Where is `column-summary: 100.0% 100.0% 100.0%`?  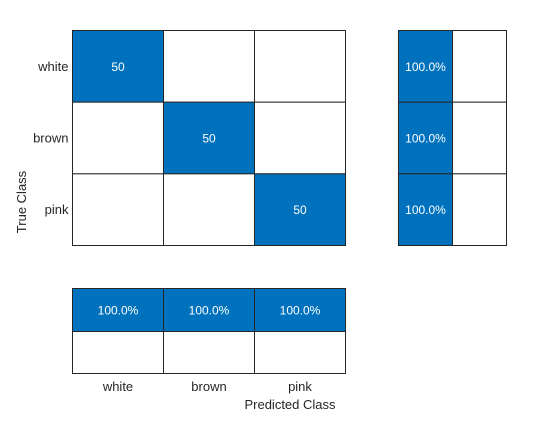
column-summary: 100.0% 100.0% 100.0% is located at coordinates (209, 331).